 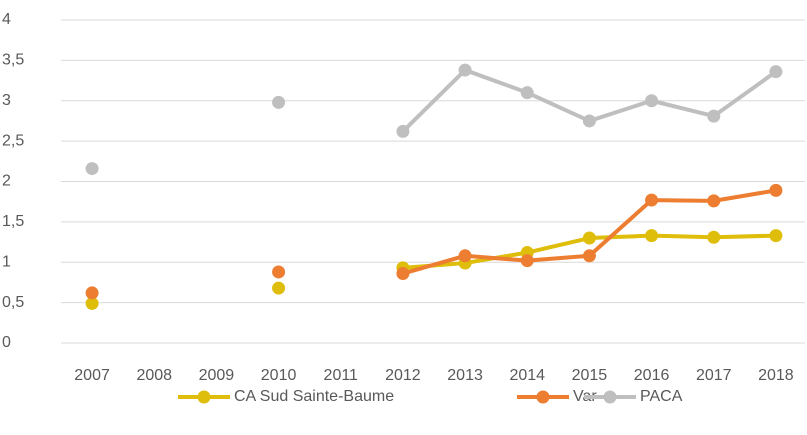 What do you see at coordinates (661, 396) in the screenshot?
I see `legend-label: PACA` at bounding box center [661, 396].